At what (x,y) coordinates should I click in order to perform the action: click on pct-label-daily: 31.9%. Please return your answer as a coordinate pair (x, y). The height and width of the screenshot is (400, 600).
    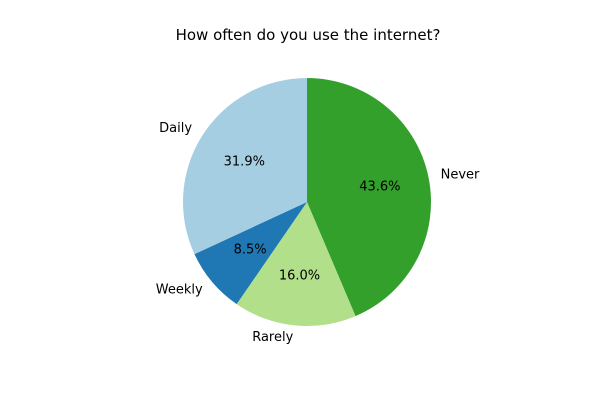
    Looking at the image, I should click on (244, 161).